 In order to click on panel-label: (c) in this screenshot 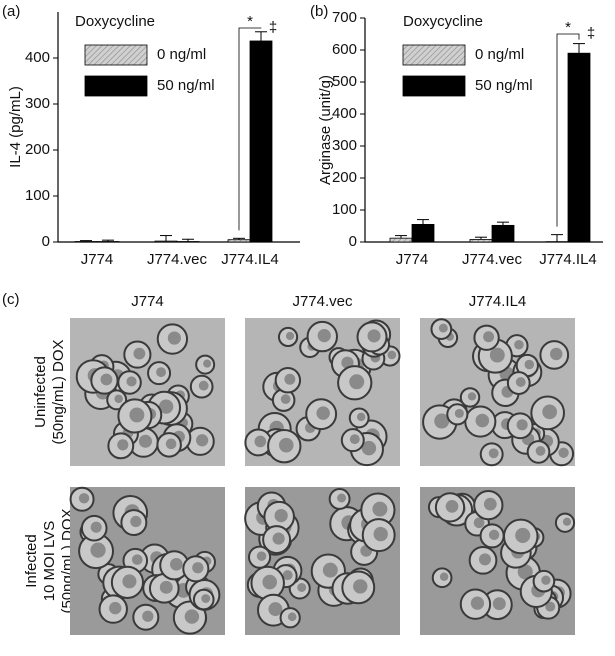, I will do `click(11, 299)`.